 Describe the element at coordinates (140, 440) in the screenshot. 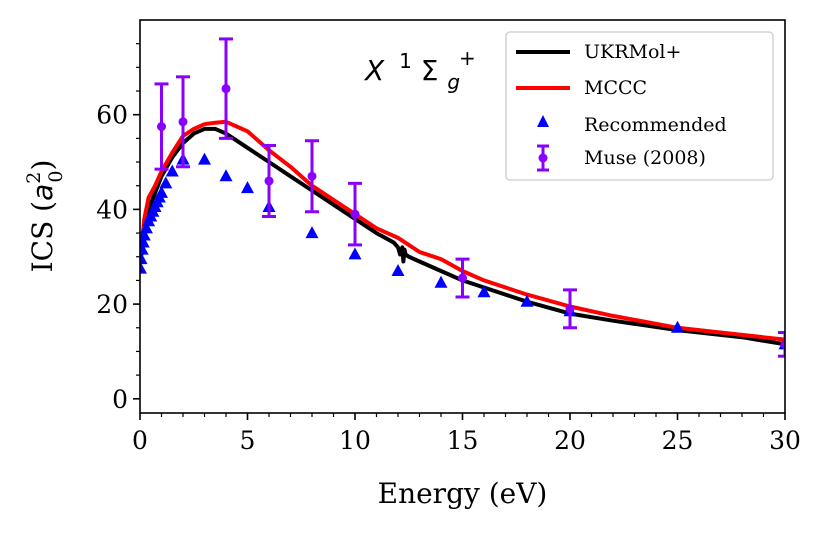

I see `x-tick-label: 0` at that location.